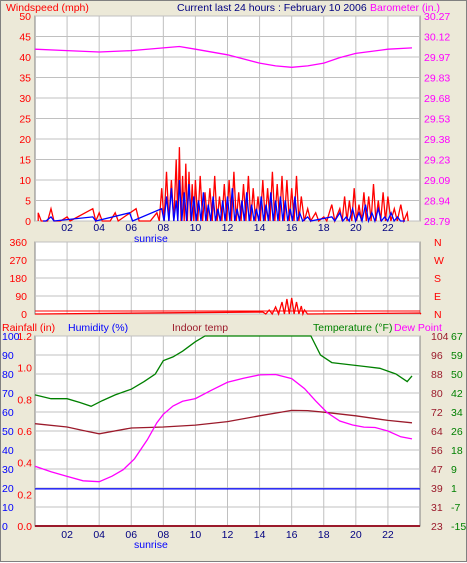 The width and height of the screenshot is (467, 563). I want to click on temperature-tick-label: -15, so click(458, 527).